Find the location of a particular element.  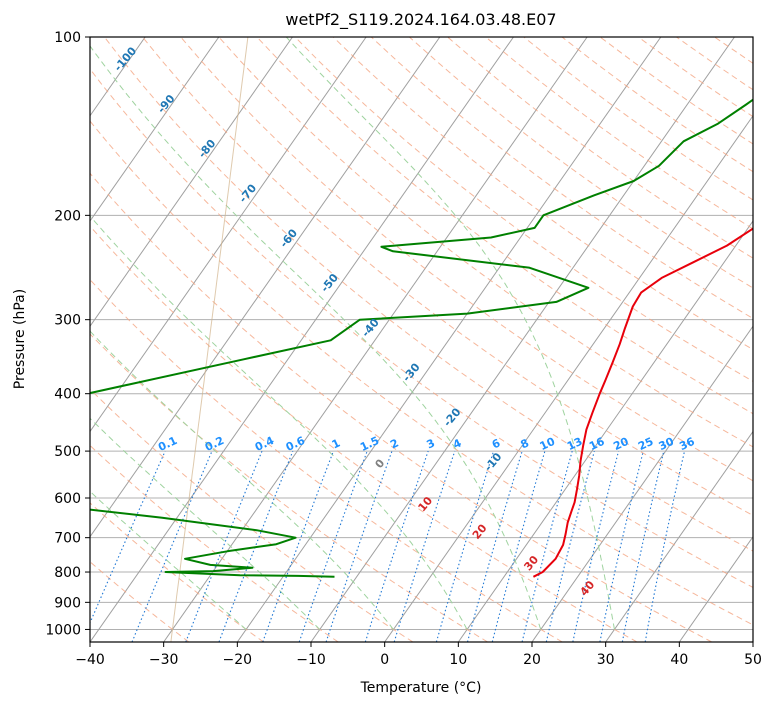

x-tick-label: 20 is located at coordinates (532, 660).